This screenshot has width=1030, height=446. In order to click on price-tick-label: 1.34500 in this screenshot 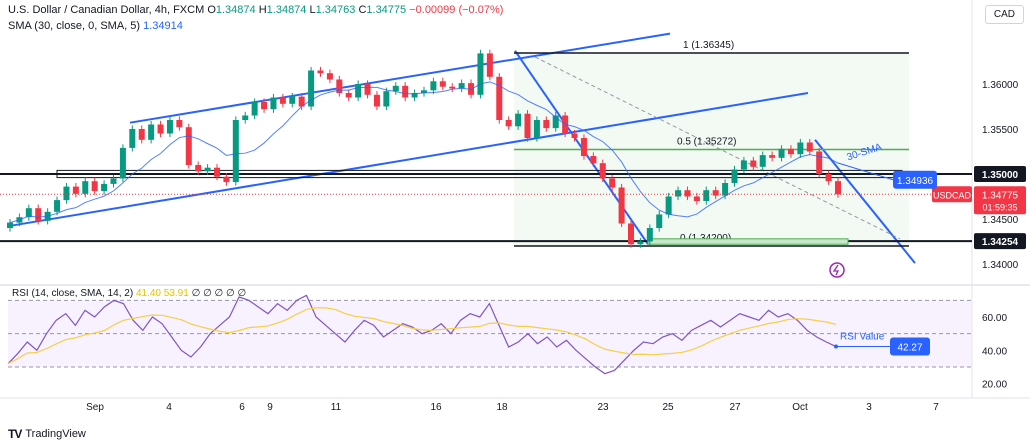, I will do `click(1000, 220)`.